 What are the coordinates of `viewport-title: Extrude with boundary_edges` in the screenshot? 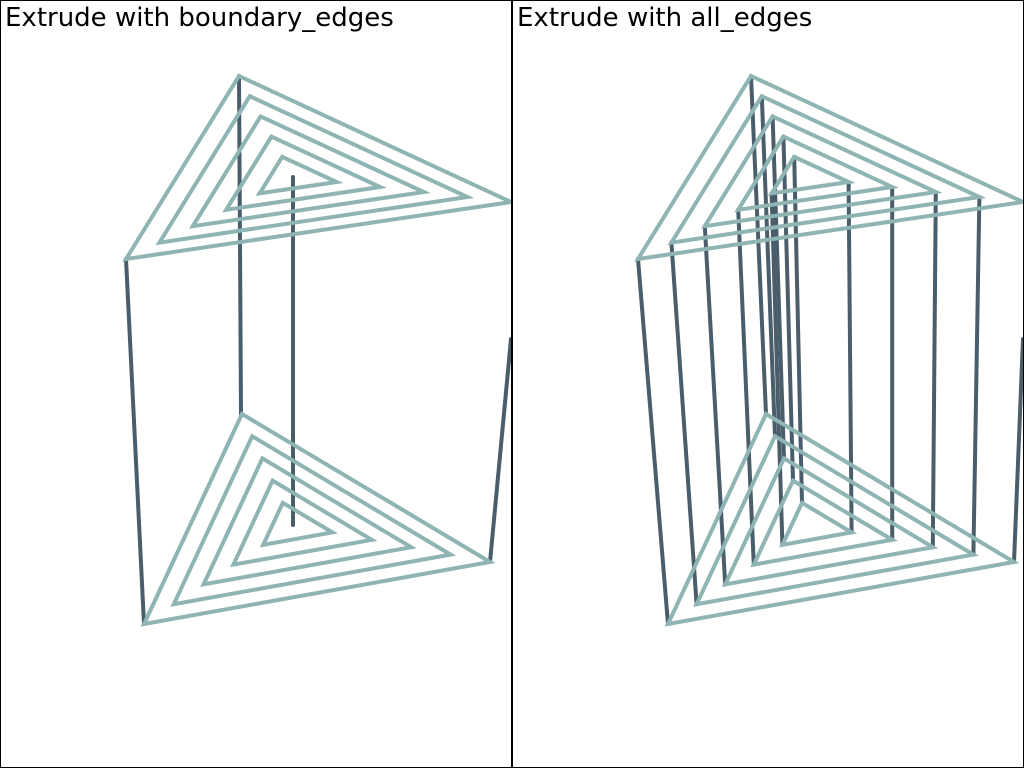 It's located at (199, 18).